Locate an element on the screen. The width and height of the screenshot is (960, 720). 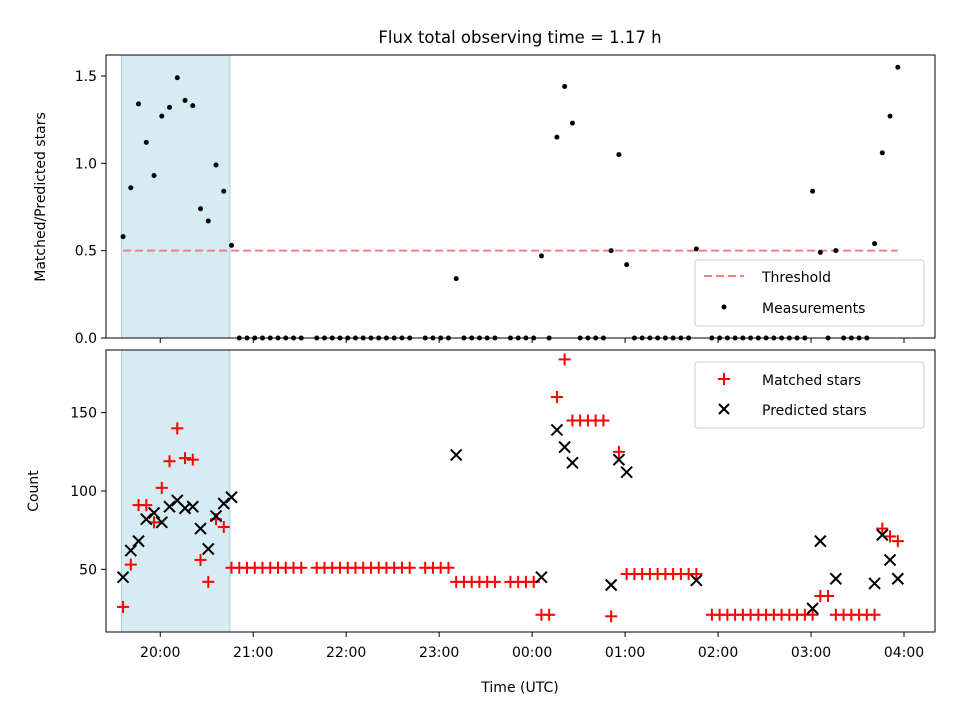
legend-measurements-swatch is located at coordinates (724, 307).